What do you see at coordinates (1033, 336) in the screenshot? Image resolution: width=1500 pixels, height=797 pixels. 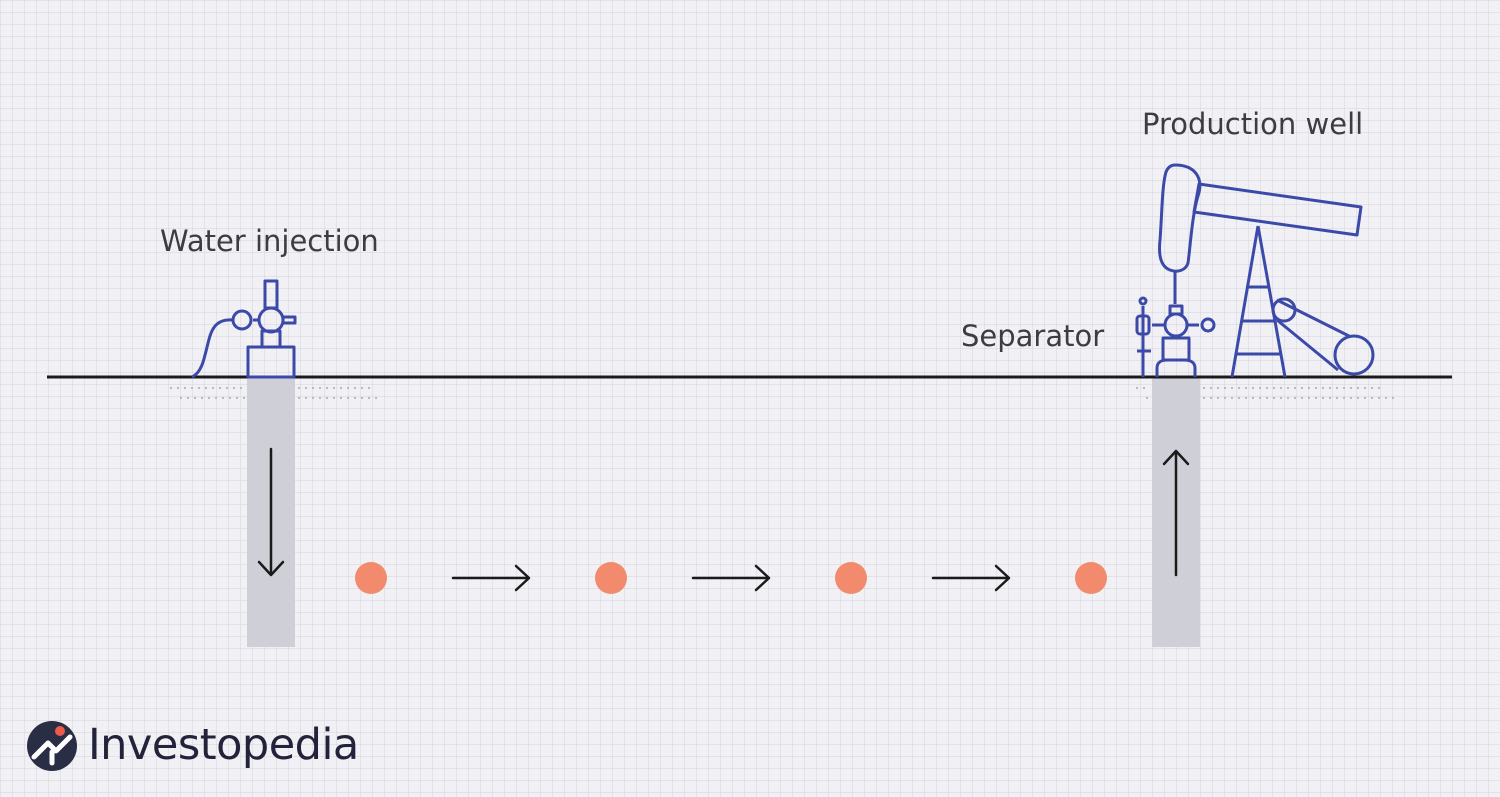 I see `separator-label: Separator` at bounding box center [1033, 336].